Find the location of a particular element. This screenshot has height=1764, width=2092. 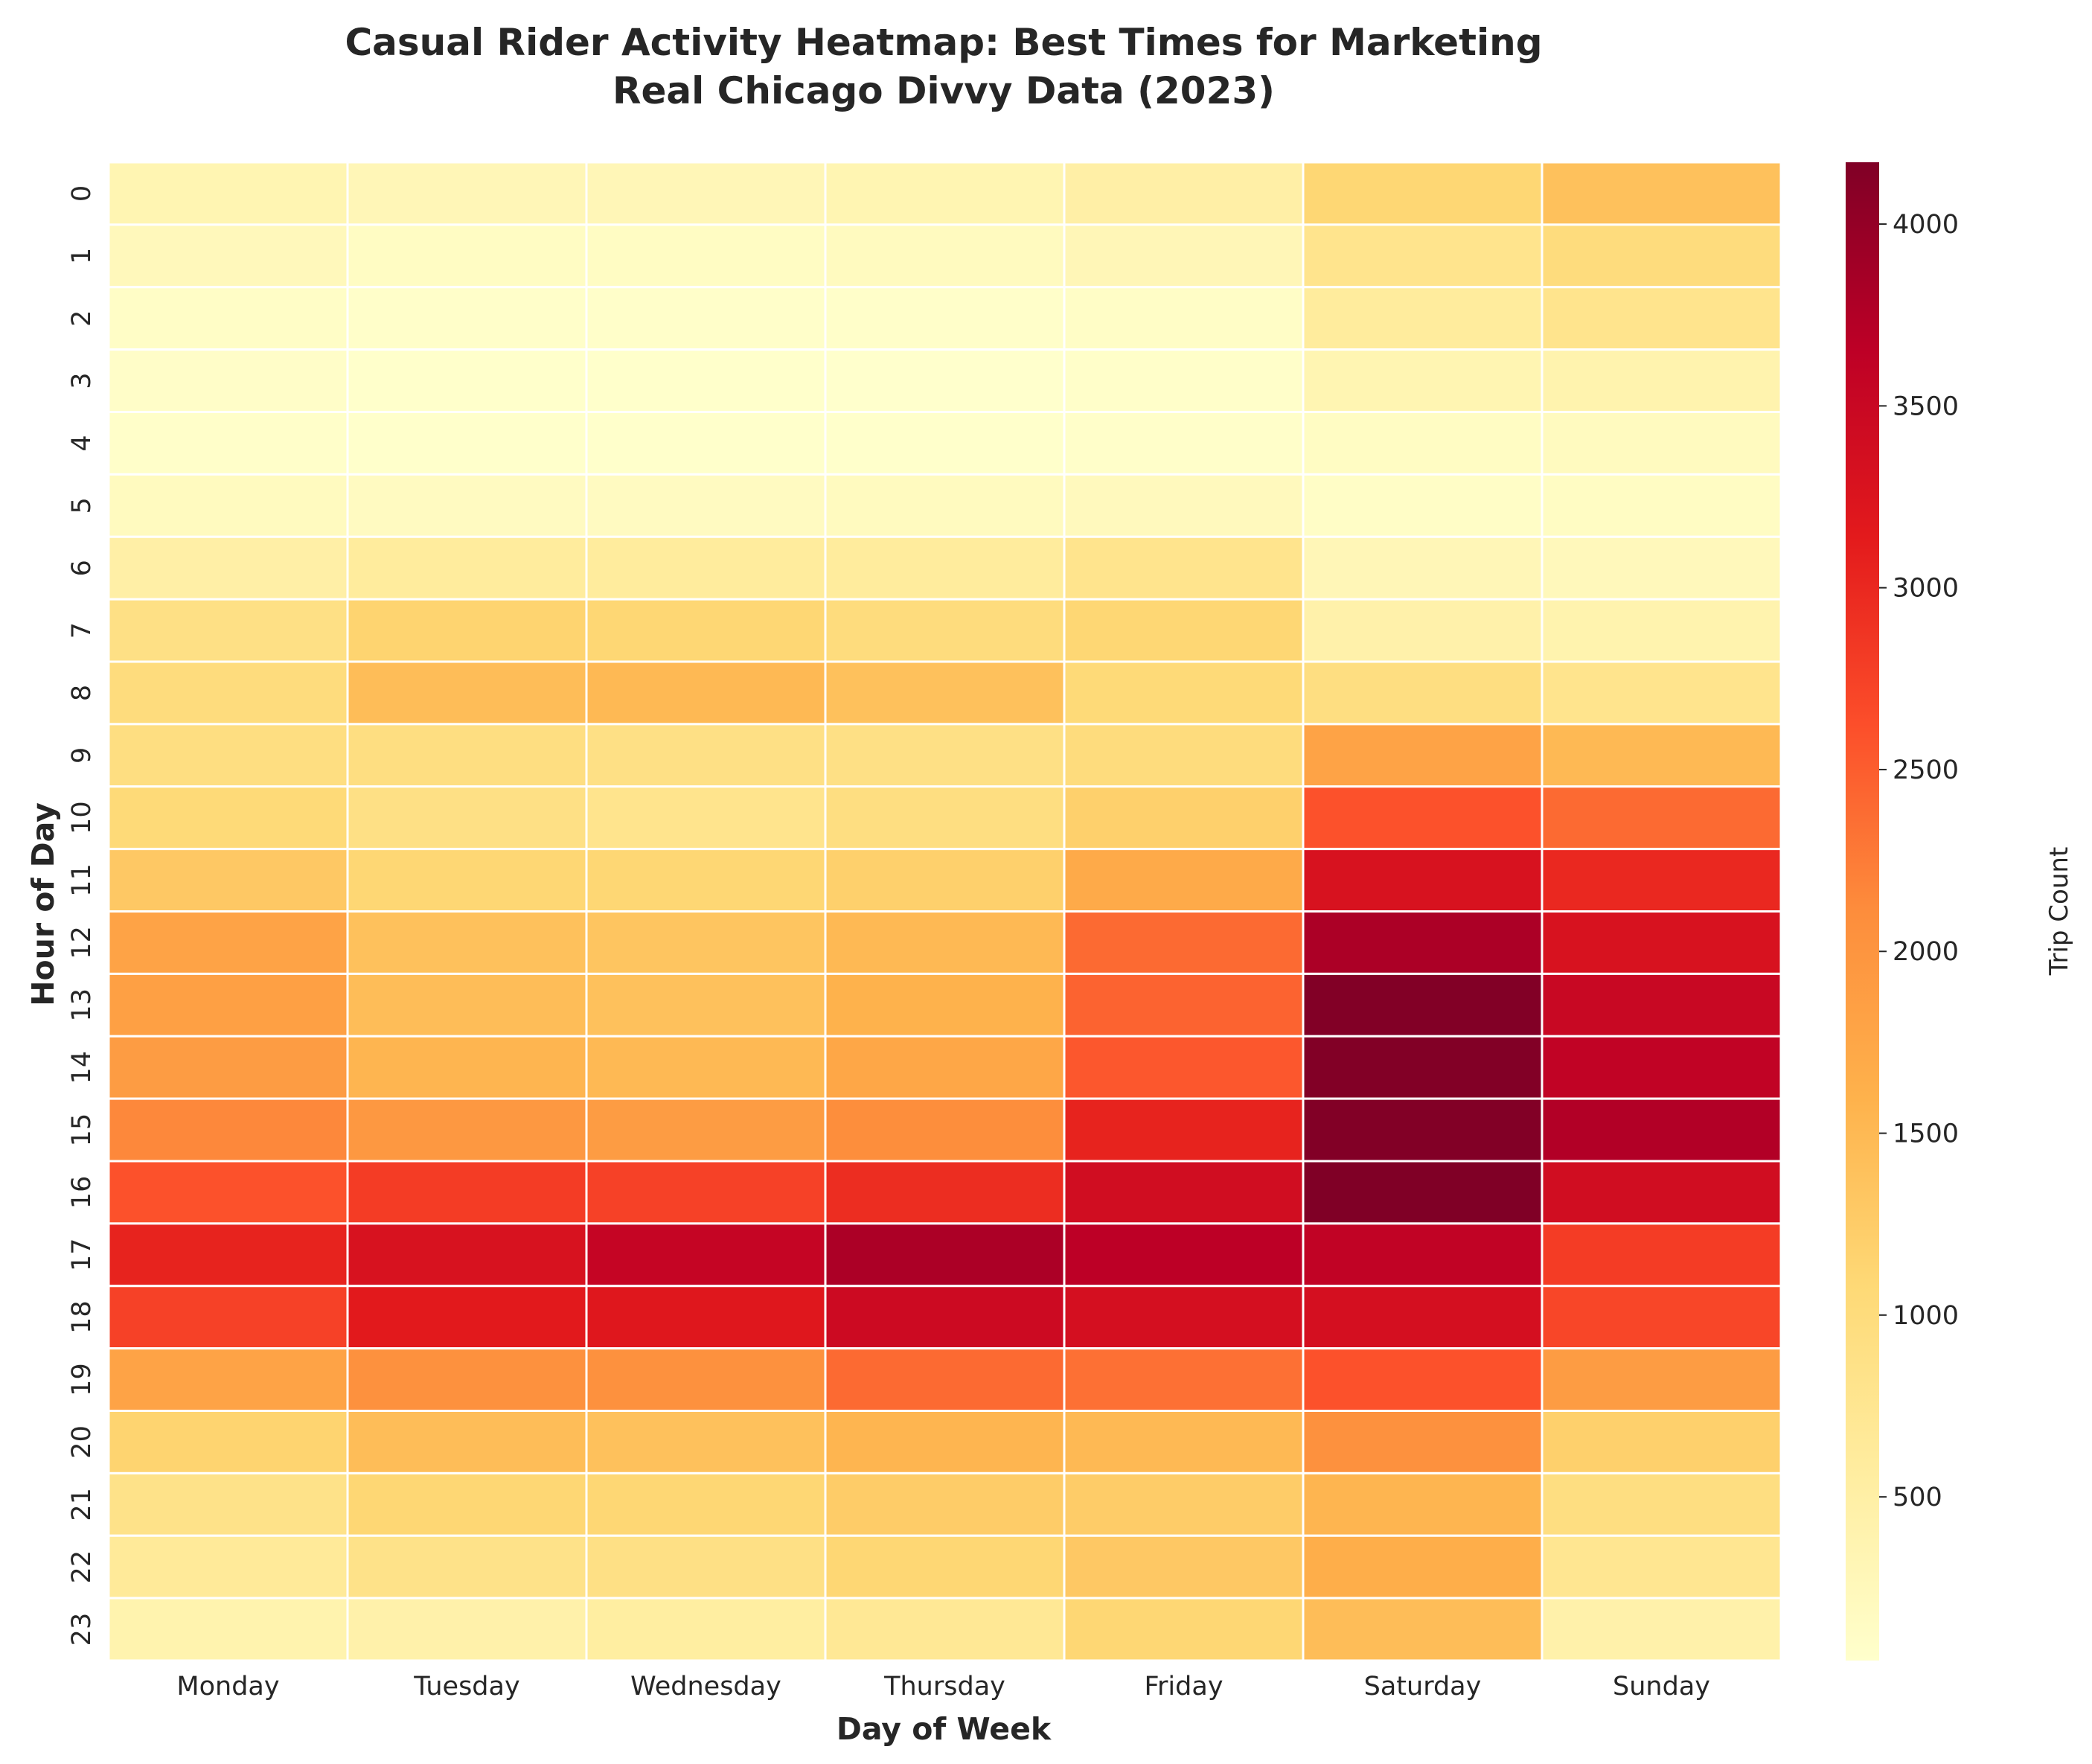

y-tick-label: 8 is located at coordinates (82, 693).